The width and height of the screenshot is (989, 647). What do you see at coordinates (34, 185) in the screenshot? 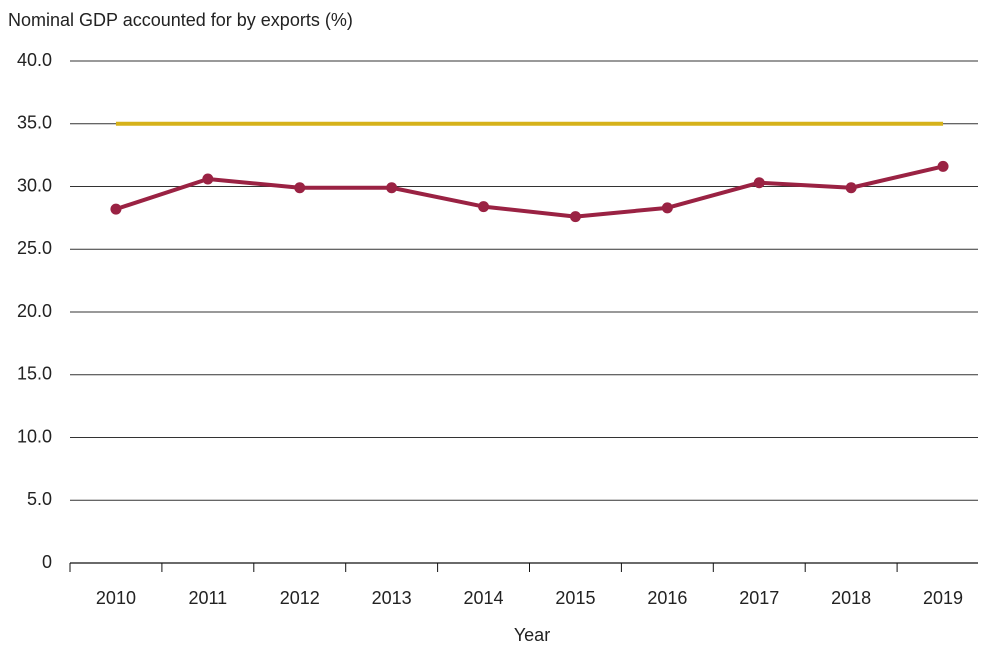
I see `y-tick-label: 30.0` at bounding box center [34, 185].